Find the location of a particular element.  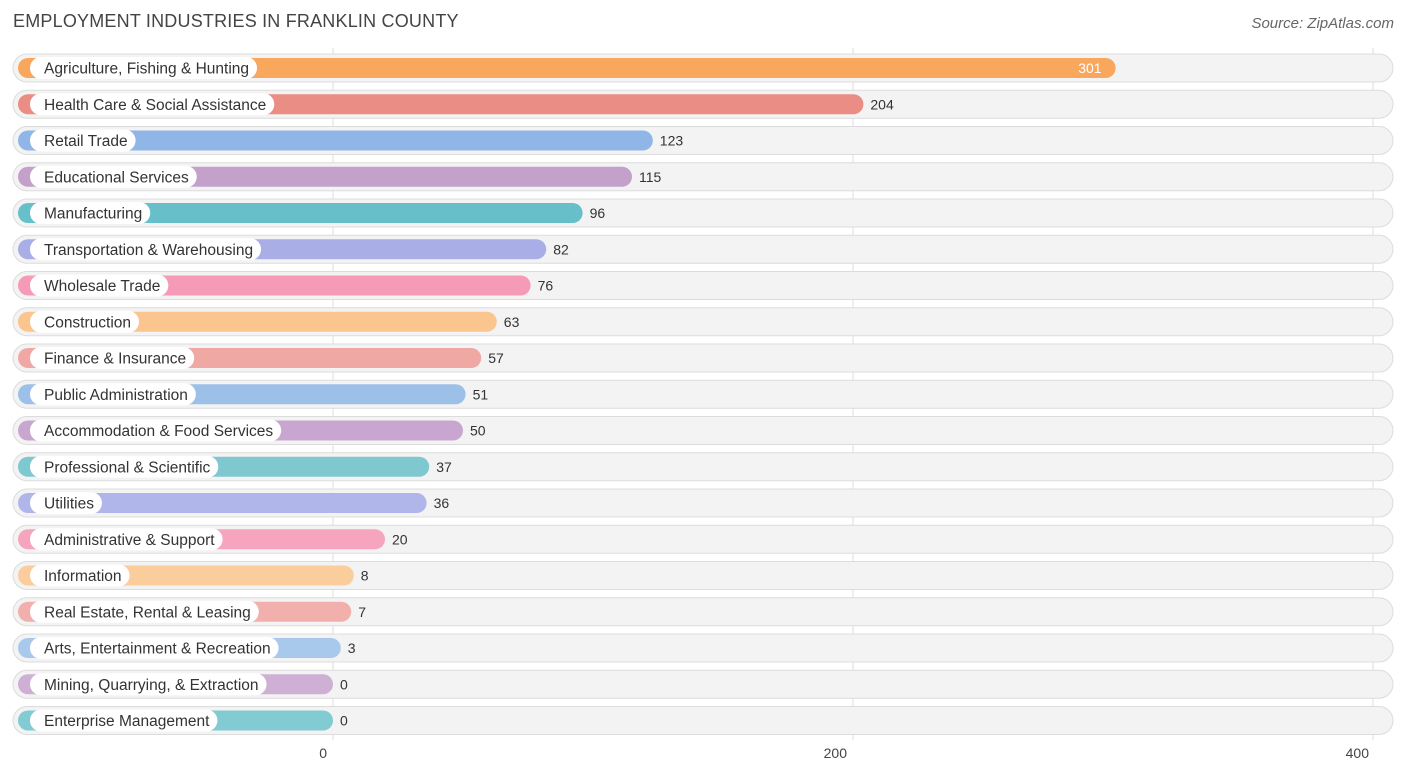

category-label: Information is located at coordinates (83, 576).